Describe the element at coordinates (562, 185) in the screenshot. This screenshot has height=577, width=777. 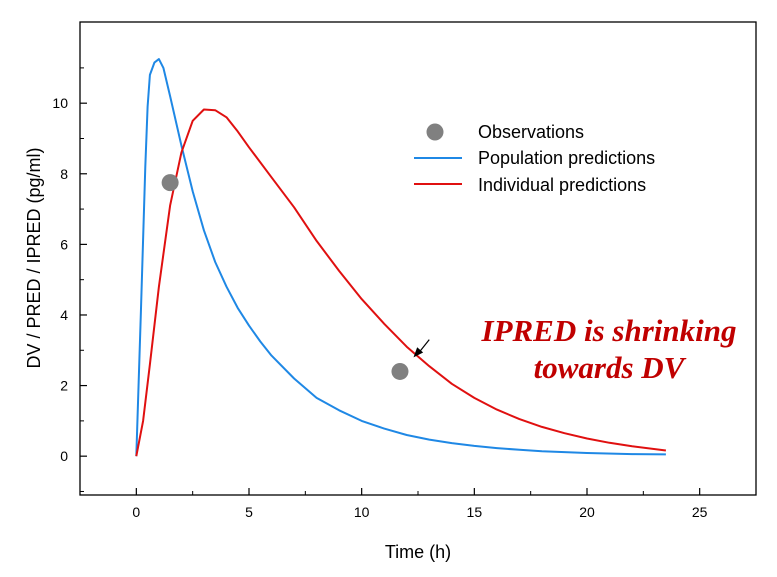
I see `legend-label-individual: Individual predictions` at that location.